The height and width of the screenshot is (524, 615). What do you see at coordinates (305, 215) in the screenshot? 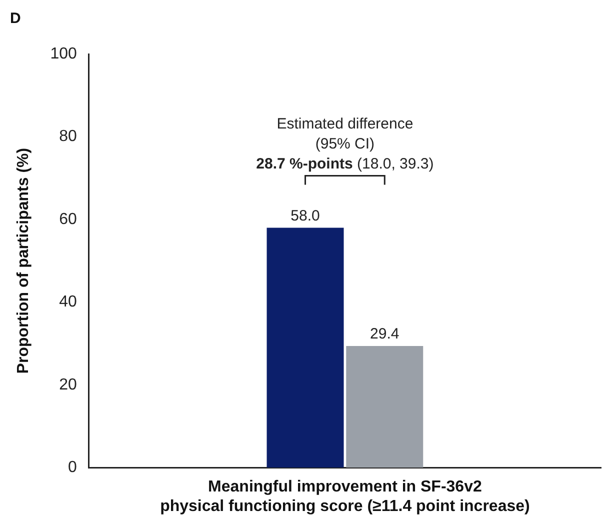
I see `data-label: 58.0` at bounding box center [305, 215].